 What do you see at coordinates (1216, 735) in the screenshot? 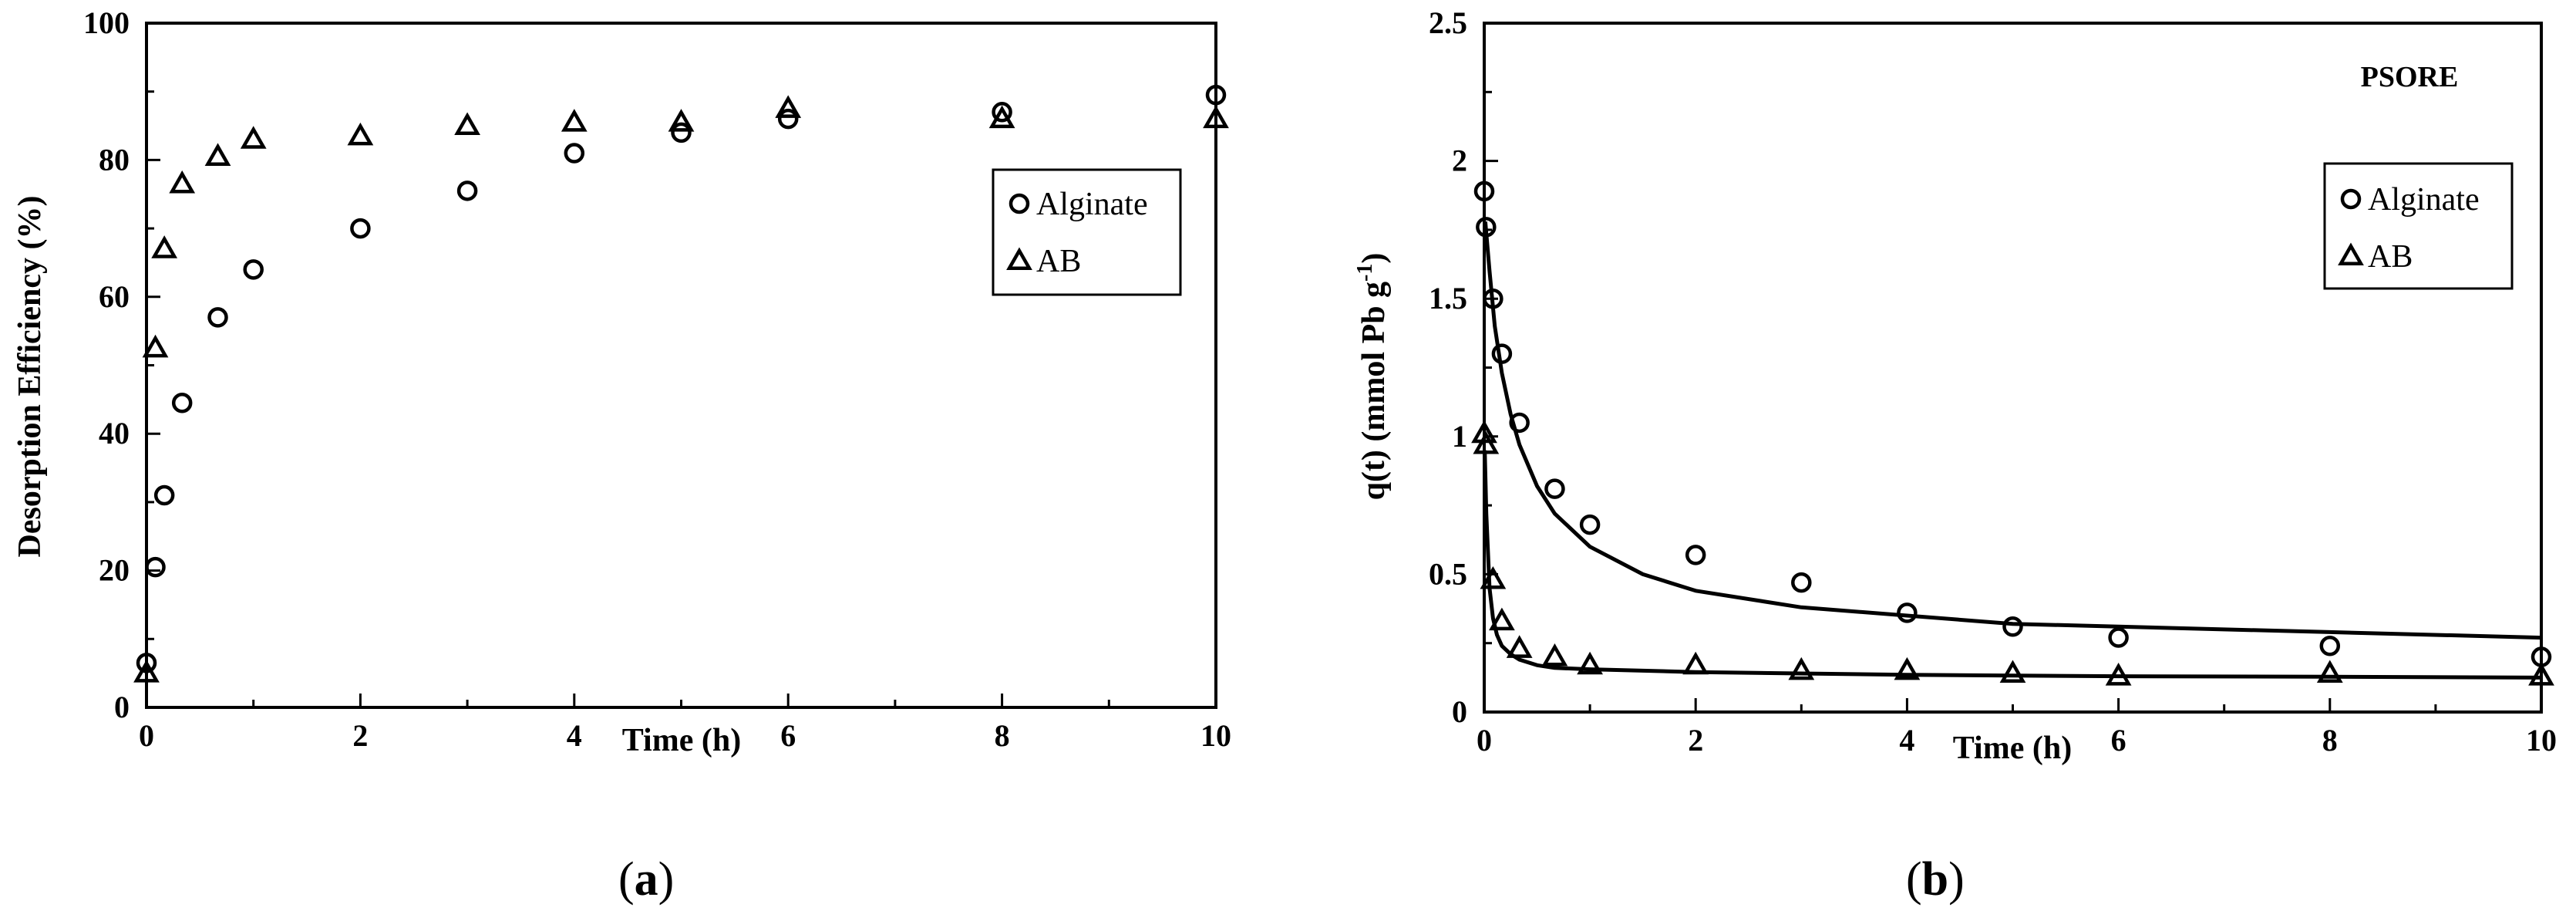
I see `chart-a-x-tick-label: 10` at bounding box center [1216, 735].